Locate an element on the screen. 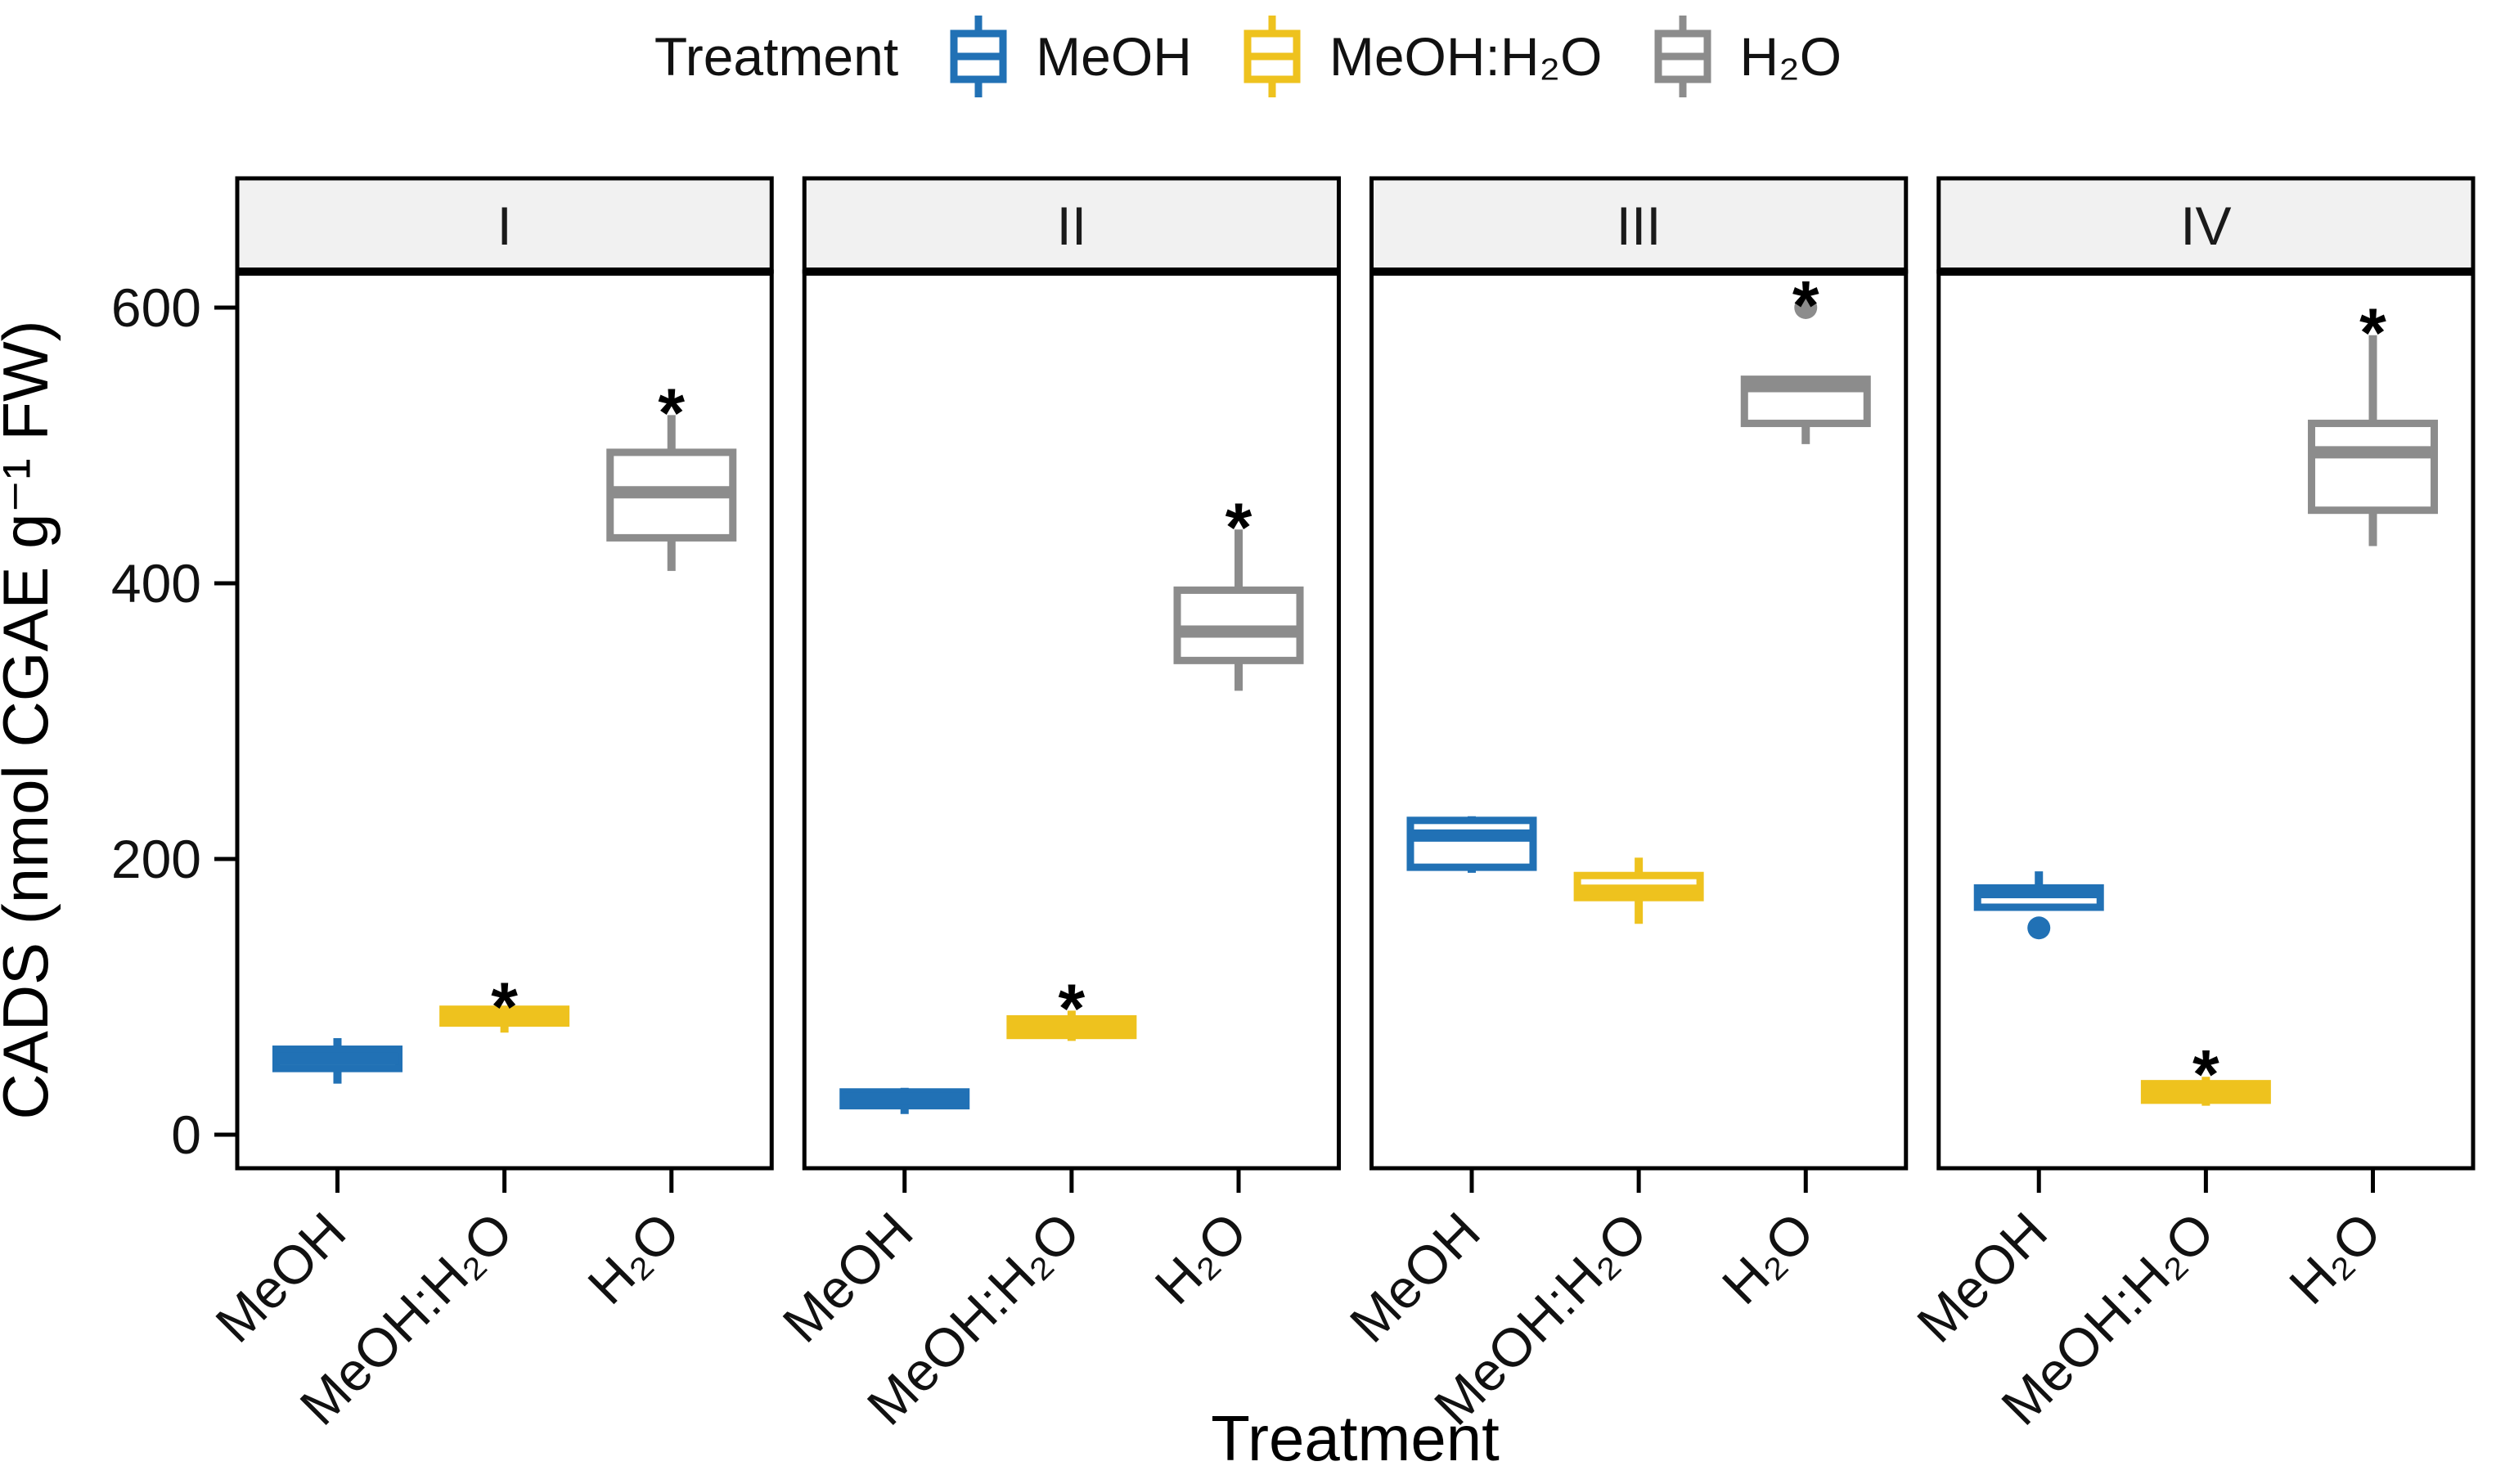 The width and height of the screenshot is (2496, 1484). facet-strip-label: III is located at coordinates (1639, 226).